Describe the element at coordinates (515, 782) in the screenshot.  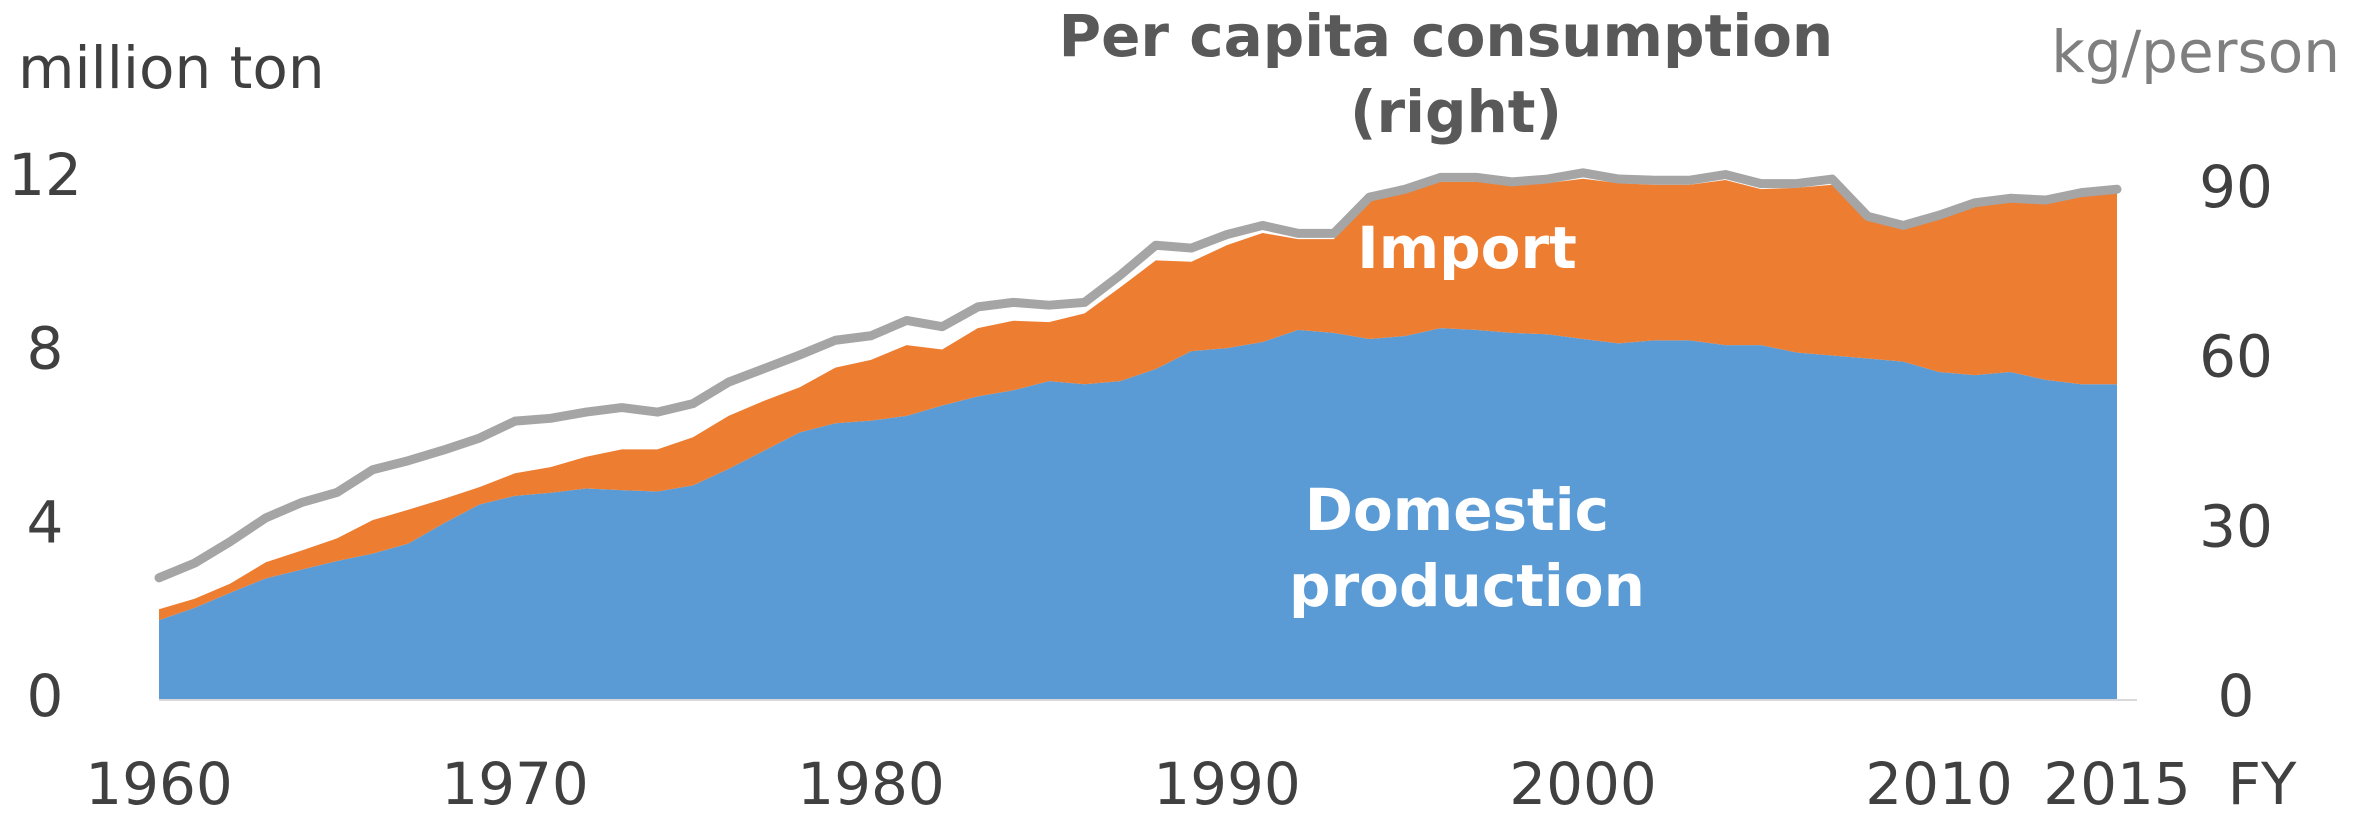
I see `x-tick-label: 1970` at that location.